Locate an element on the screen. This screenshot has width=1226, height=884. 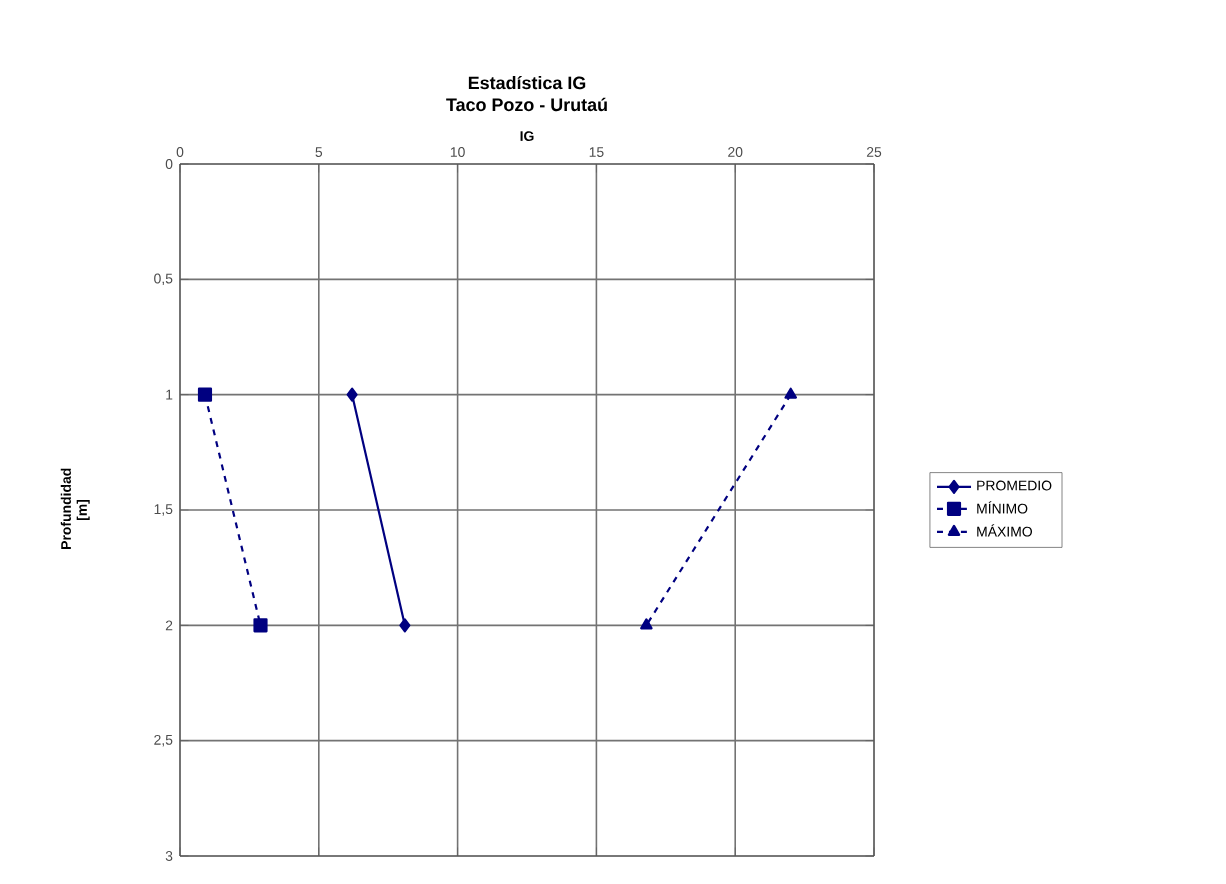
chart-title: Estadística IG is located at coordinates (527, 82).